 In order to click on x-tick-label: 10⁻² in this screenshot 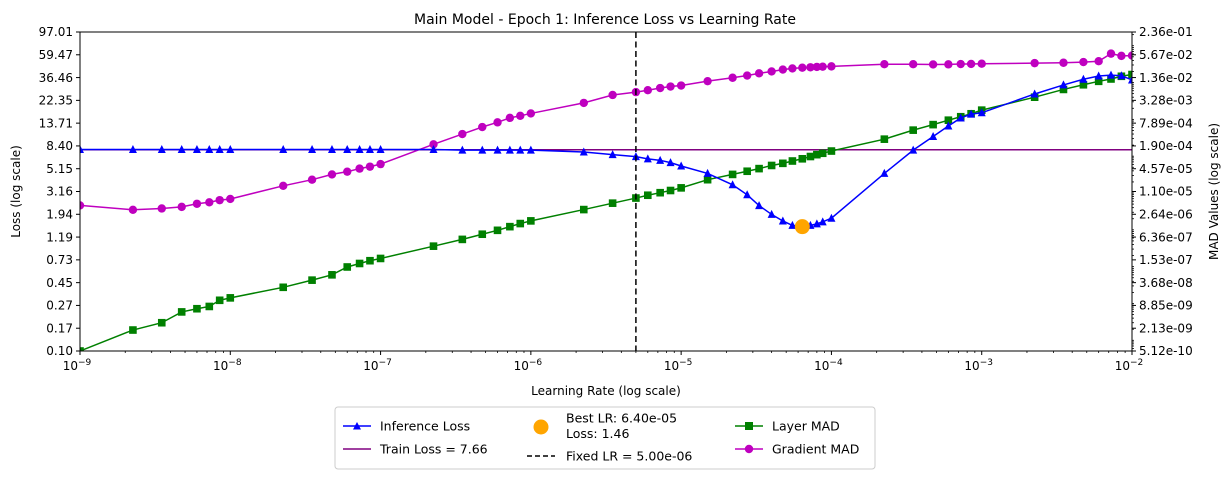, I will do `click(1129, 365)`.